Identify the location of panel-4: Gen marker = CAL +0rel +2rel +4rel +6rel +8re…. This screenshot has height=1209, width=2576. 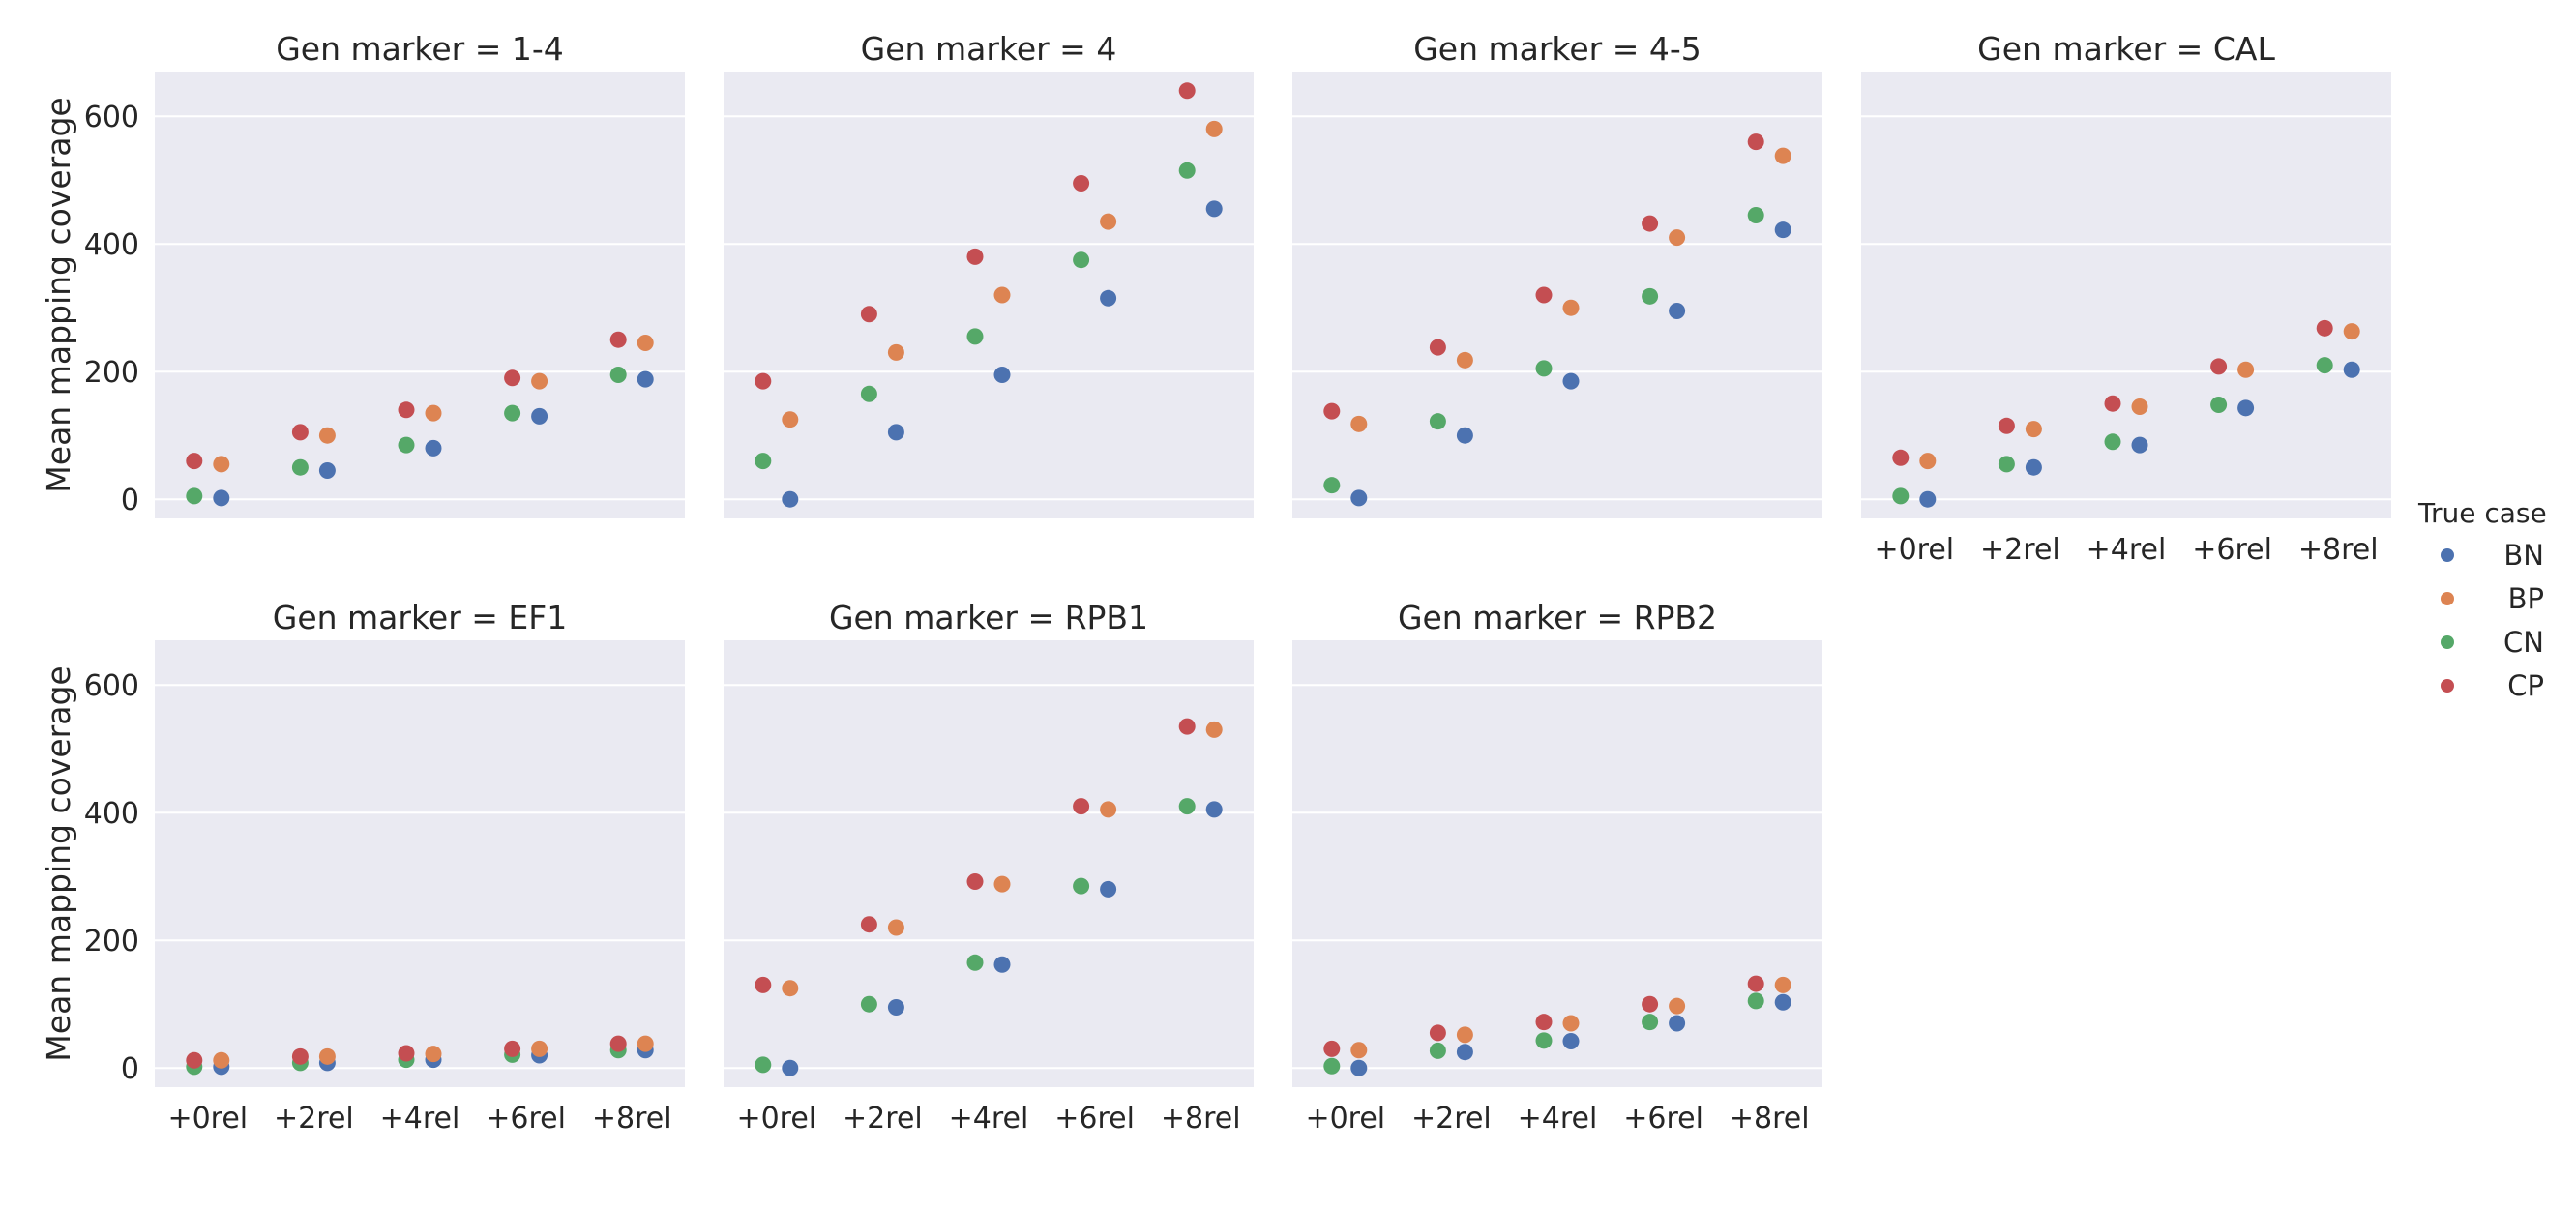
(2126, 298).